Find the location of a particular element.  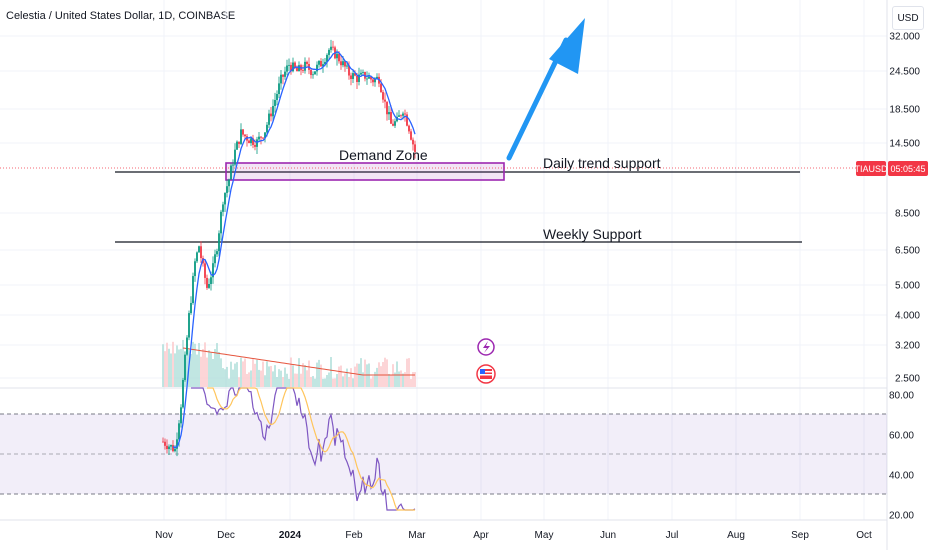

rsi-ma-line is located at coordinates (311, 449).